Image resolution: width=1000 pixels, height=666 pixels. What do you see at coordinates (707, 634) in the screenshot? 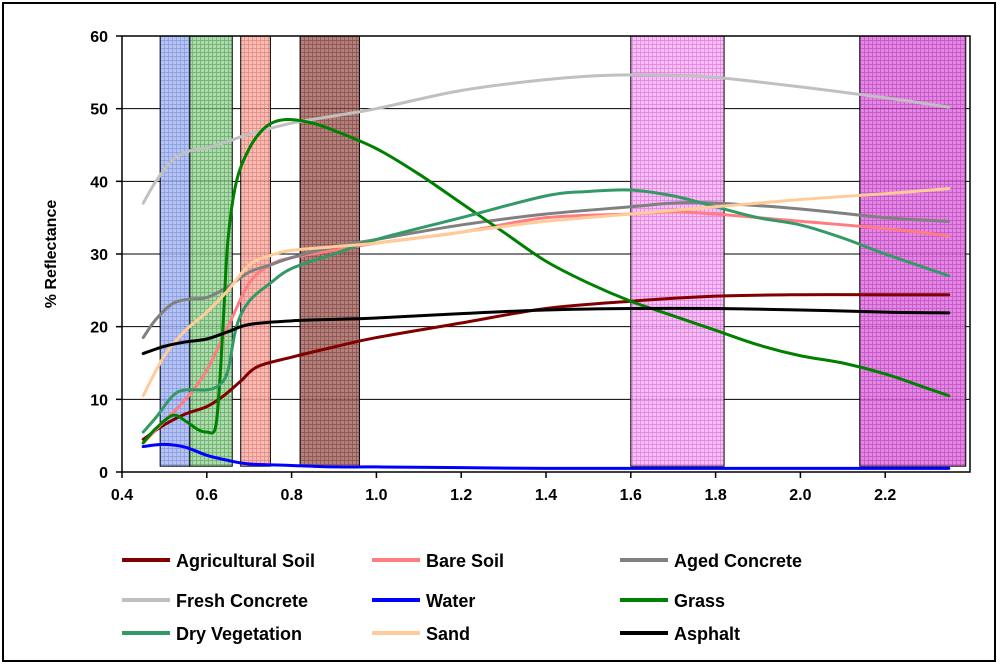
I see `legend-label-asphalt: Asphalt` at bounding box center [707, 634].